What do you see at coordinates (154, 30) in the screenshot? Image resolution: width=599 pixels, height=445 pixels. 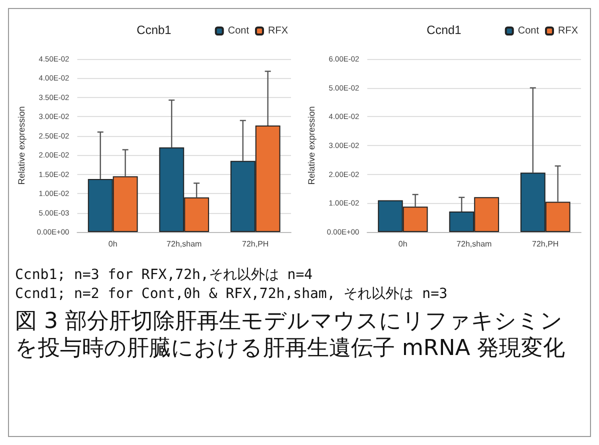 I see `chart-title: Ccnb1` at bounding box center [154, 30].